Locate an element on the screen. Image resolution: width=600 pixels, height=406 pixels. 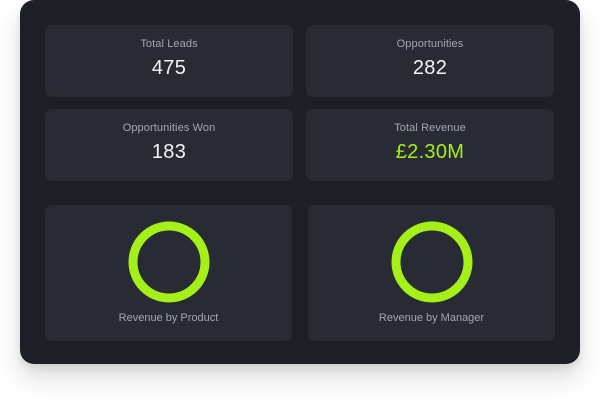
stat-card-total-revenue: Total Revenue £2.30M is located at coordinates (430, 145).